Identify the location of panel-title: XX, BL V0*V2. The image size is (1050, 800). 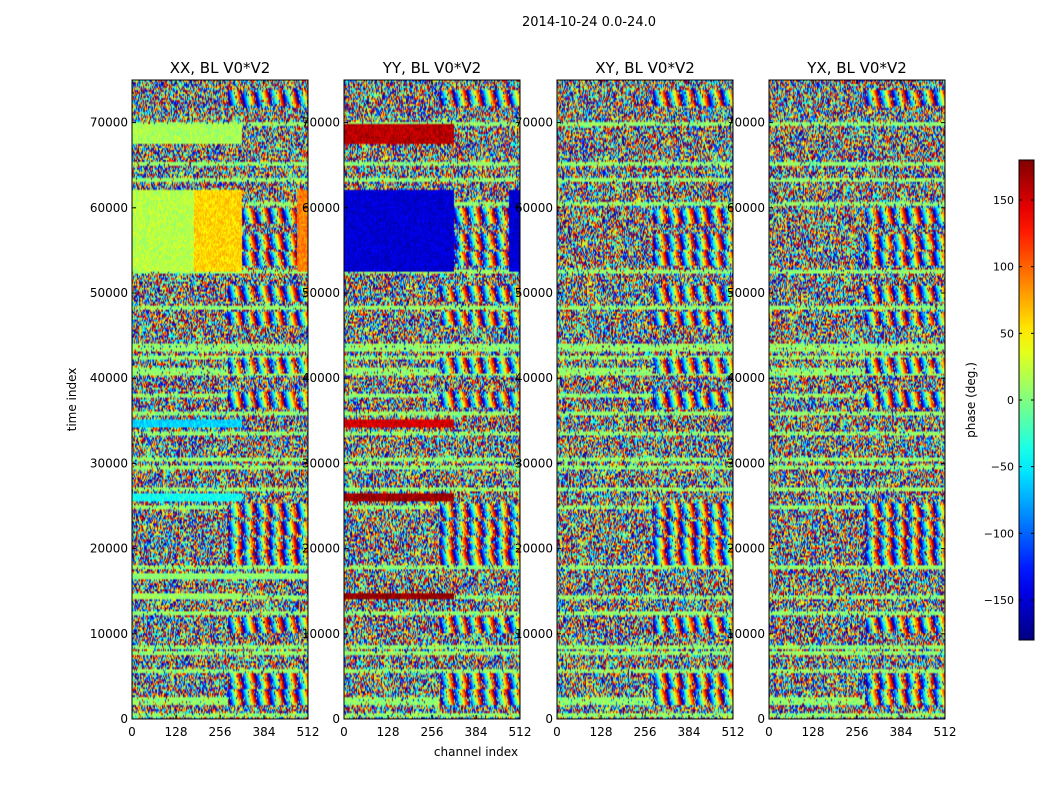
(220, 68).